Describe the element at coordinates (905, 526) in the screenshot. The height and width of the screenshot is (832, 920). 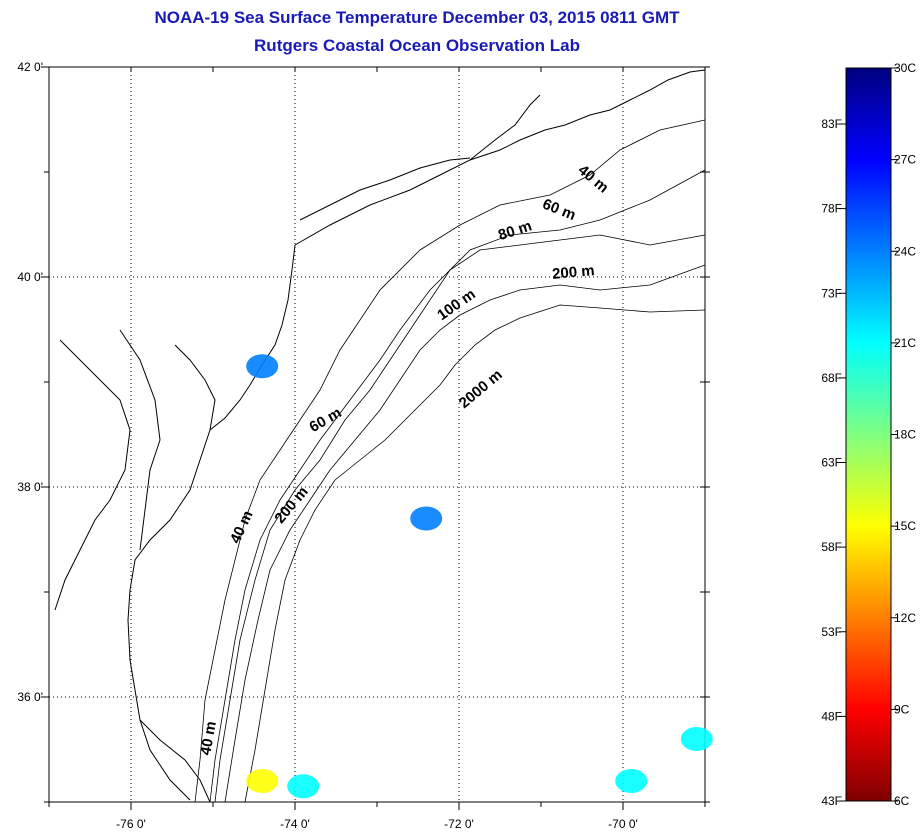
I see `colorbar-label-celsius: 15C` at that location.